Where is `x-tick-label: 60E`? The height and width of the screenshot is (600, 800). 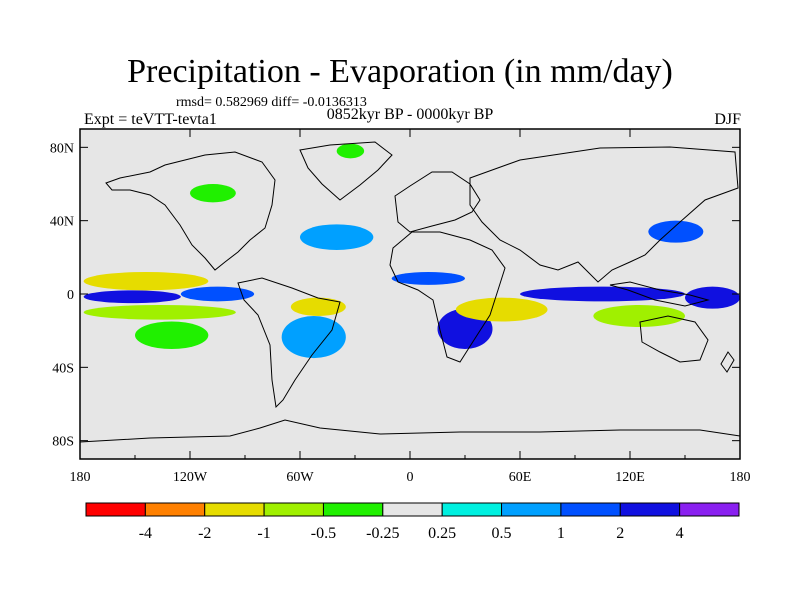 x-tick-label: 60E is located at coordinates (520, 477).